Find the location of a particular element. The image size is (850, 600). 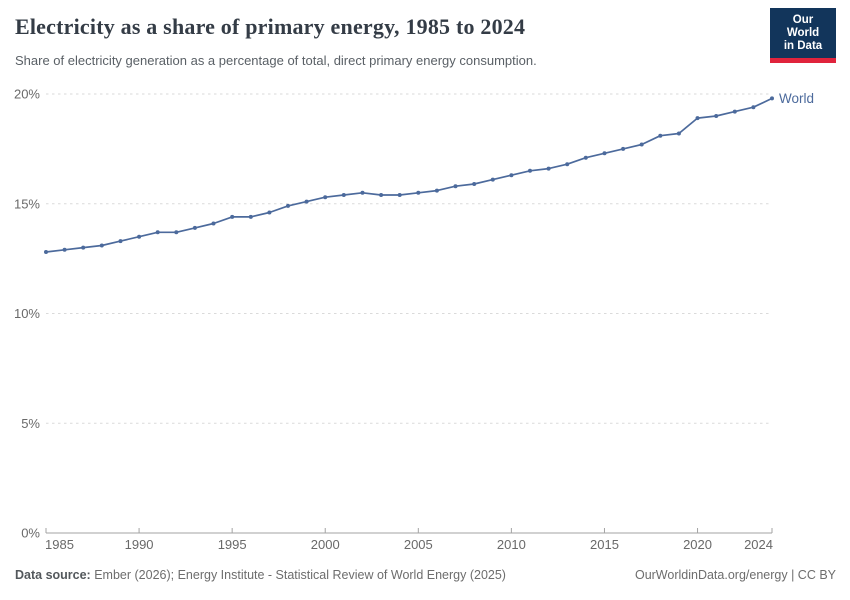

license-label: CC BY is located at coordinates (816, 575).